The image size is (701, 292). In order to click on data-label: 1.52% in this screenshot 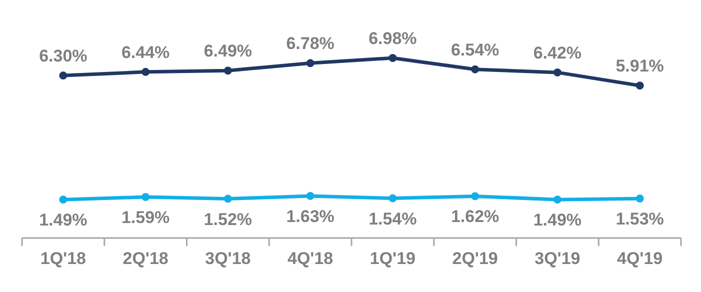, I will do `click(228, 219)`.